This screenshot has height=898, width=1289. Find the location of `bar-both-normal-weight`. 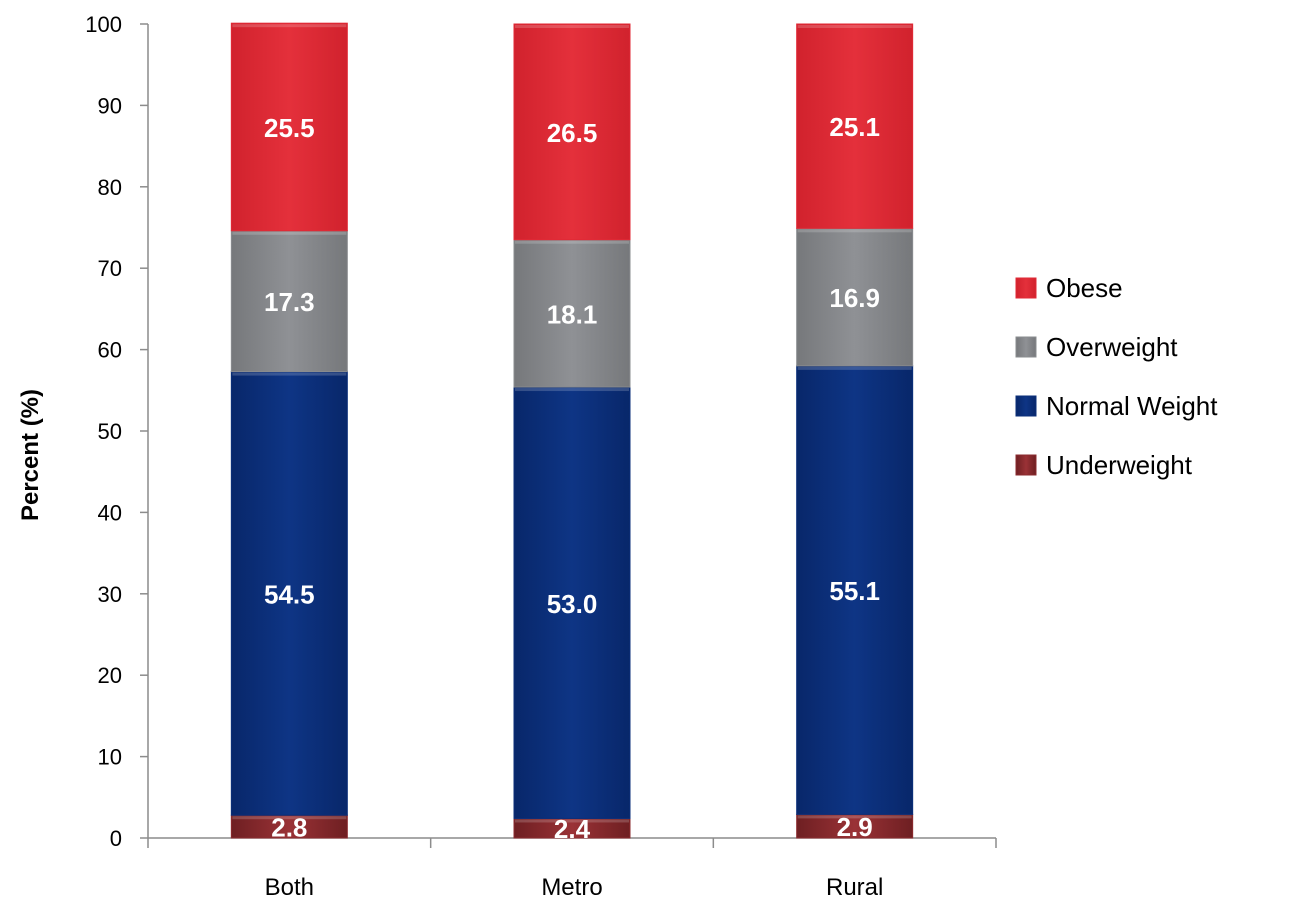

bar-both-normal-weight is located at coordinates (289, 593).